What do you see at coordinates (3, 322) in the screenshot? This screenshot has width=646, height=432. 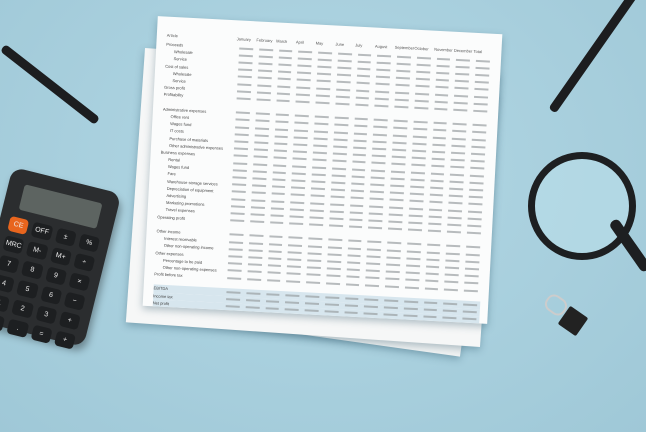 I see `calculator-key: 0` at bounding box center [3, 322].